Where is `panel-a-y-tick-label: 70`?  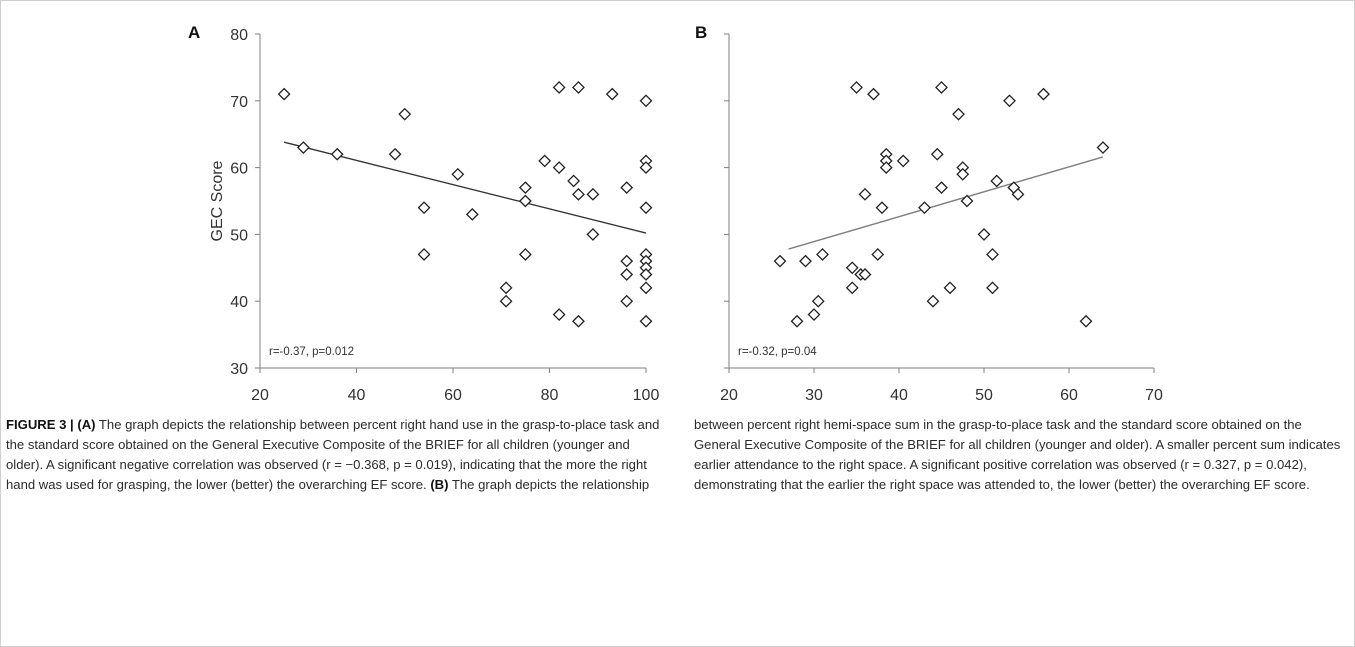
panel-a-y-tick-label: 70 is located at coordinates (239, 102).